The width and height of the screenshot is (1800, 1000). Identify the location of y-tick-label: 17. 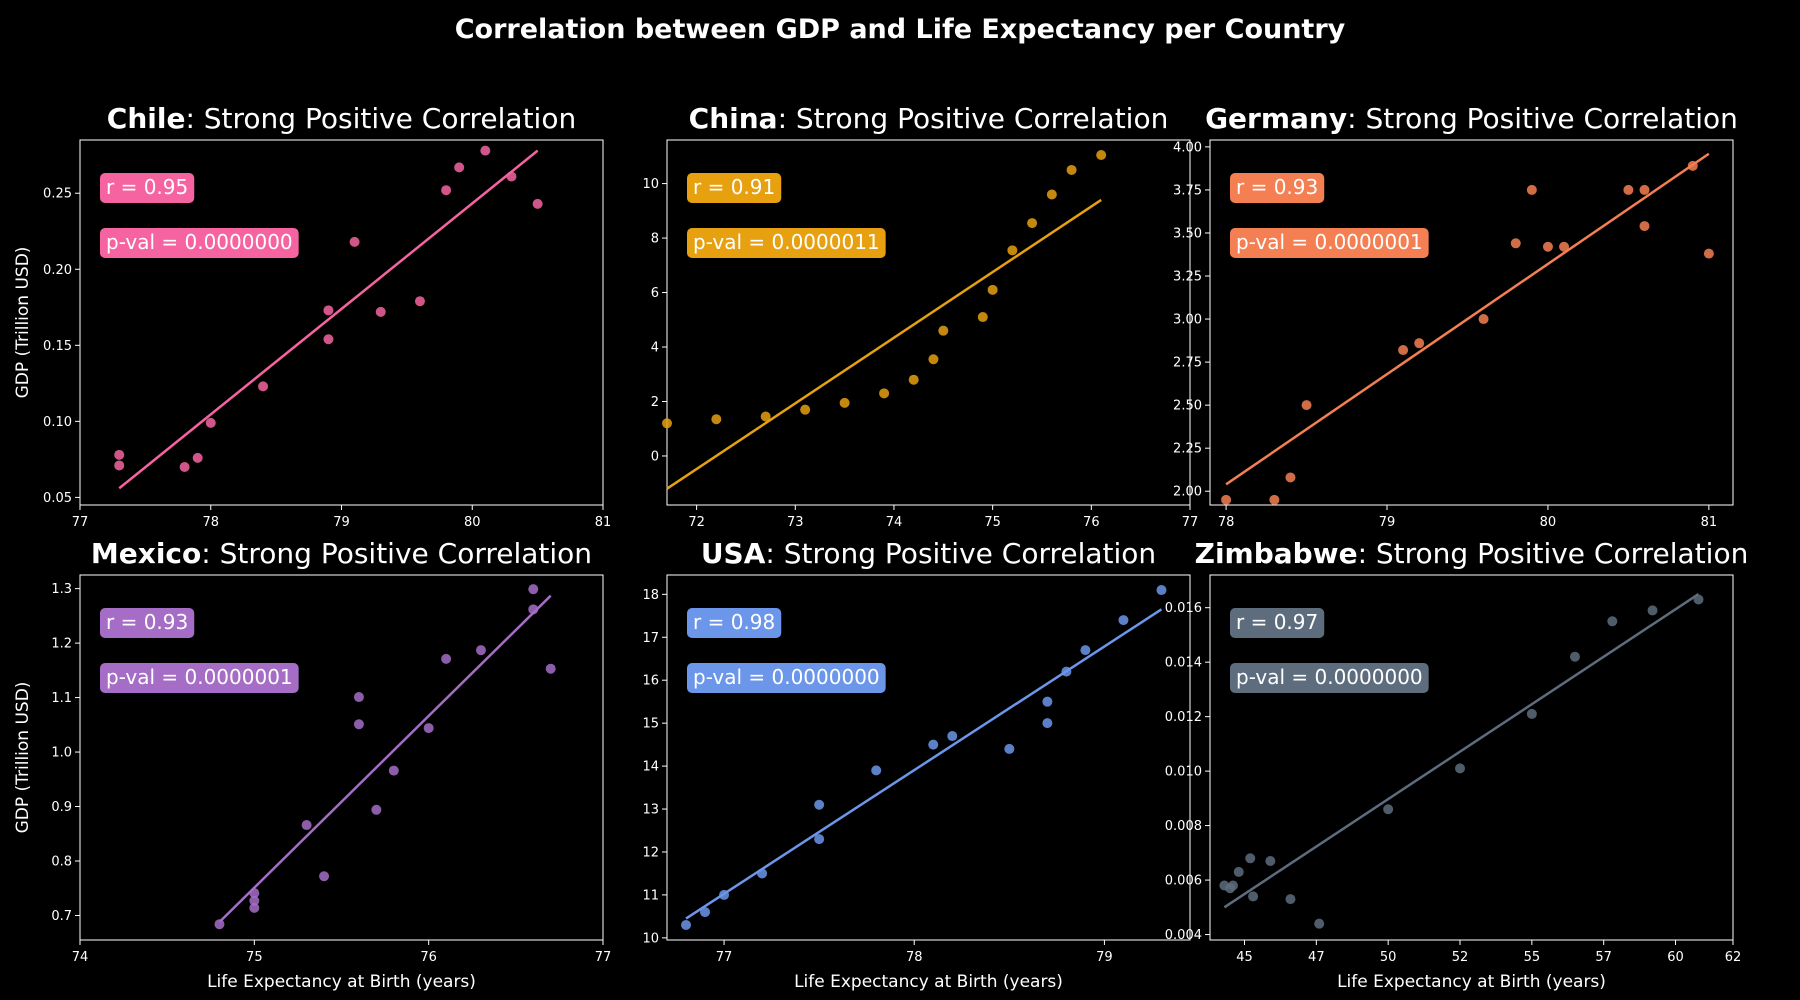
(650, 638).